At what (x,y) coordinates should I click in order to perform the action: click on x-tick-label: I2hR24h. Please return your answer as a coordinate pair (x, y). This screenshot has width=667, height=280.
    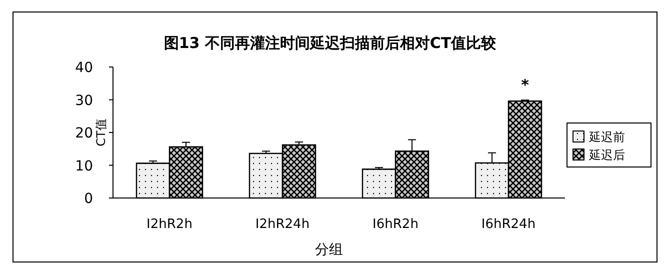
    Looking at the image, I should click on (282, 224).